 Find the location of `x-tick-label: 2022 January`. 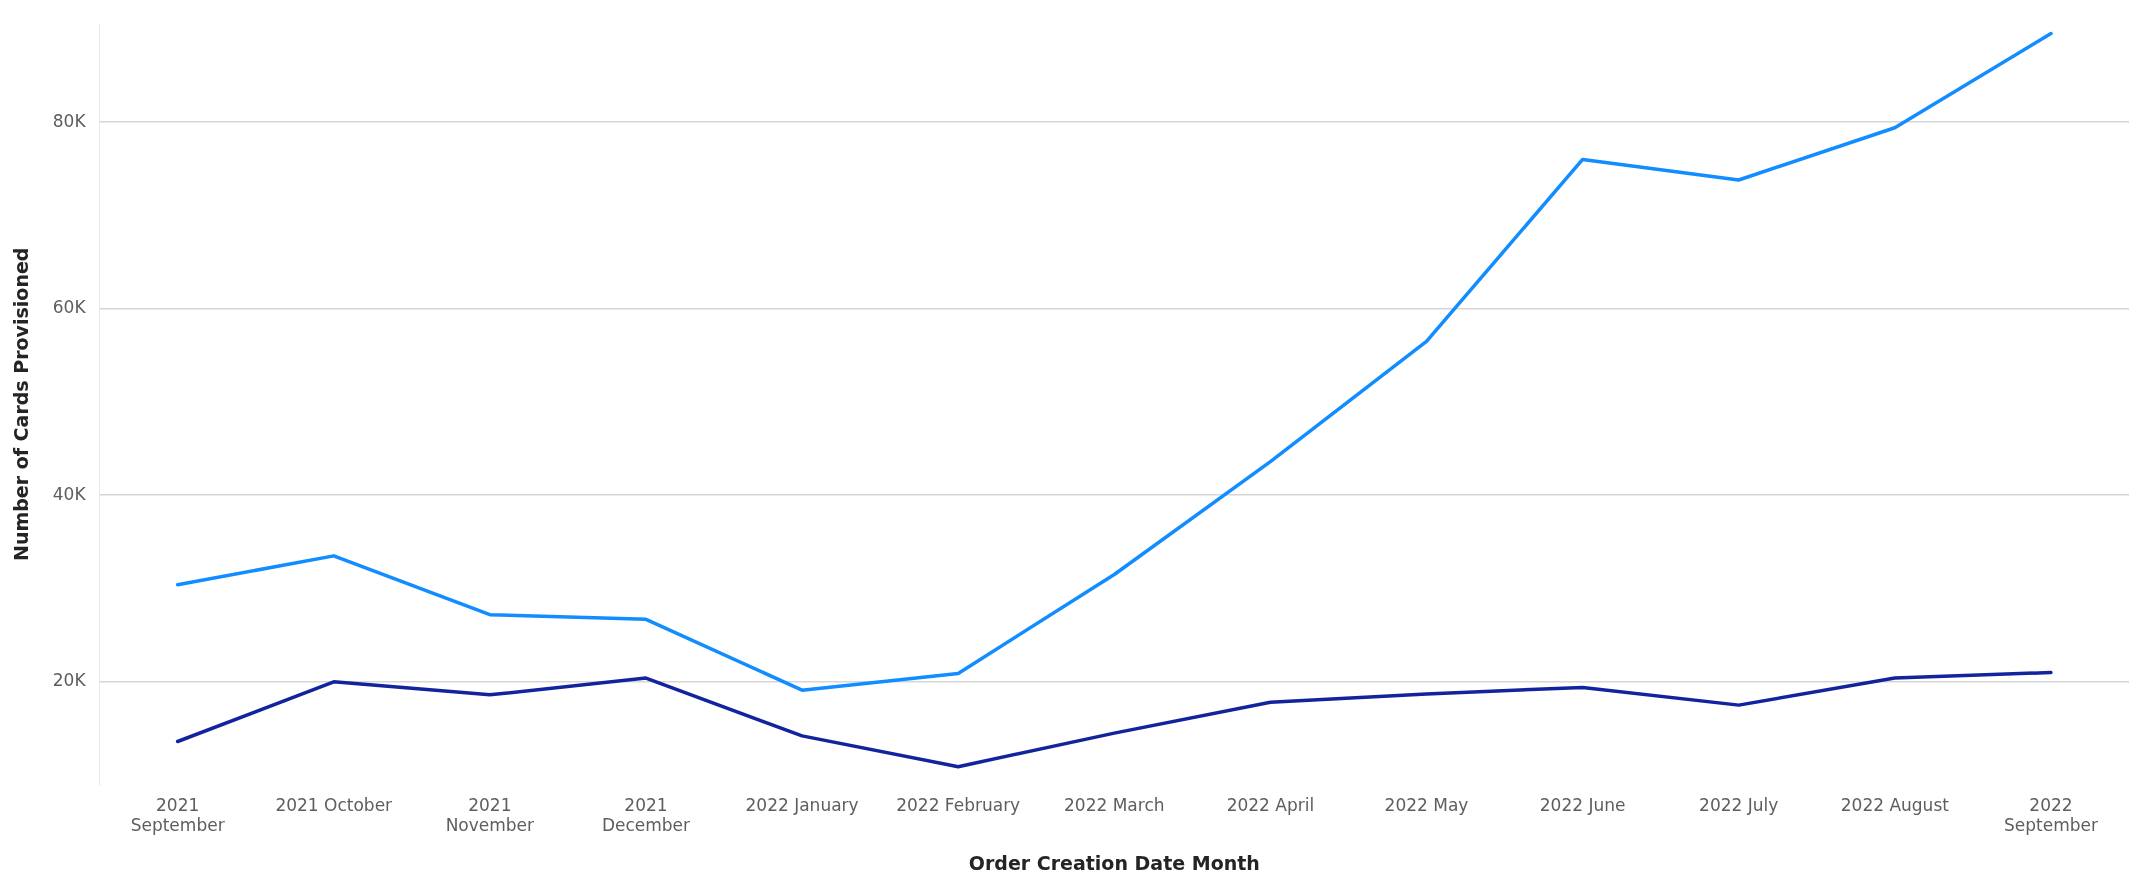

x-tick-label: 2022 January is located at coordinates (802, 805).